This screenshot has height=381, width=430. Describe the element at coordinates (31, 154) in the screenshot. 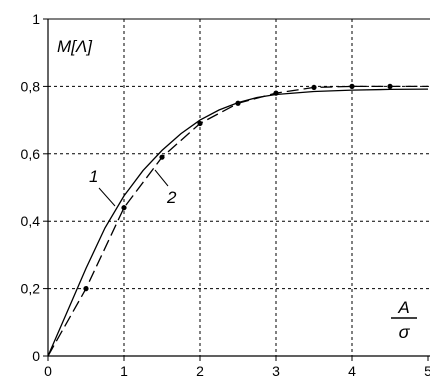

I see `y-tick-label: 0,6` at that location.